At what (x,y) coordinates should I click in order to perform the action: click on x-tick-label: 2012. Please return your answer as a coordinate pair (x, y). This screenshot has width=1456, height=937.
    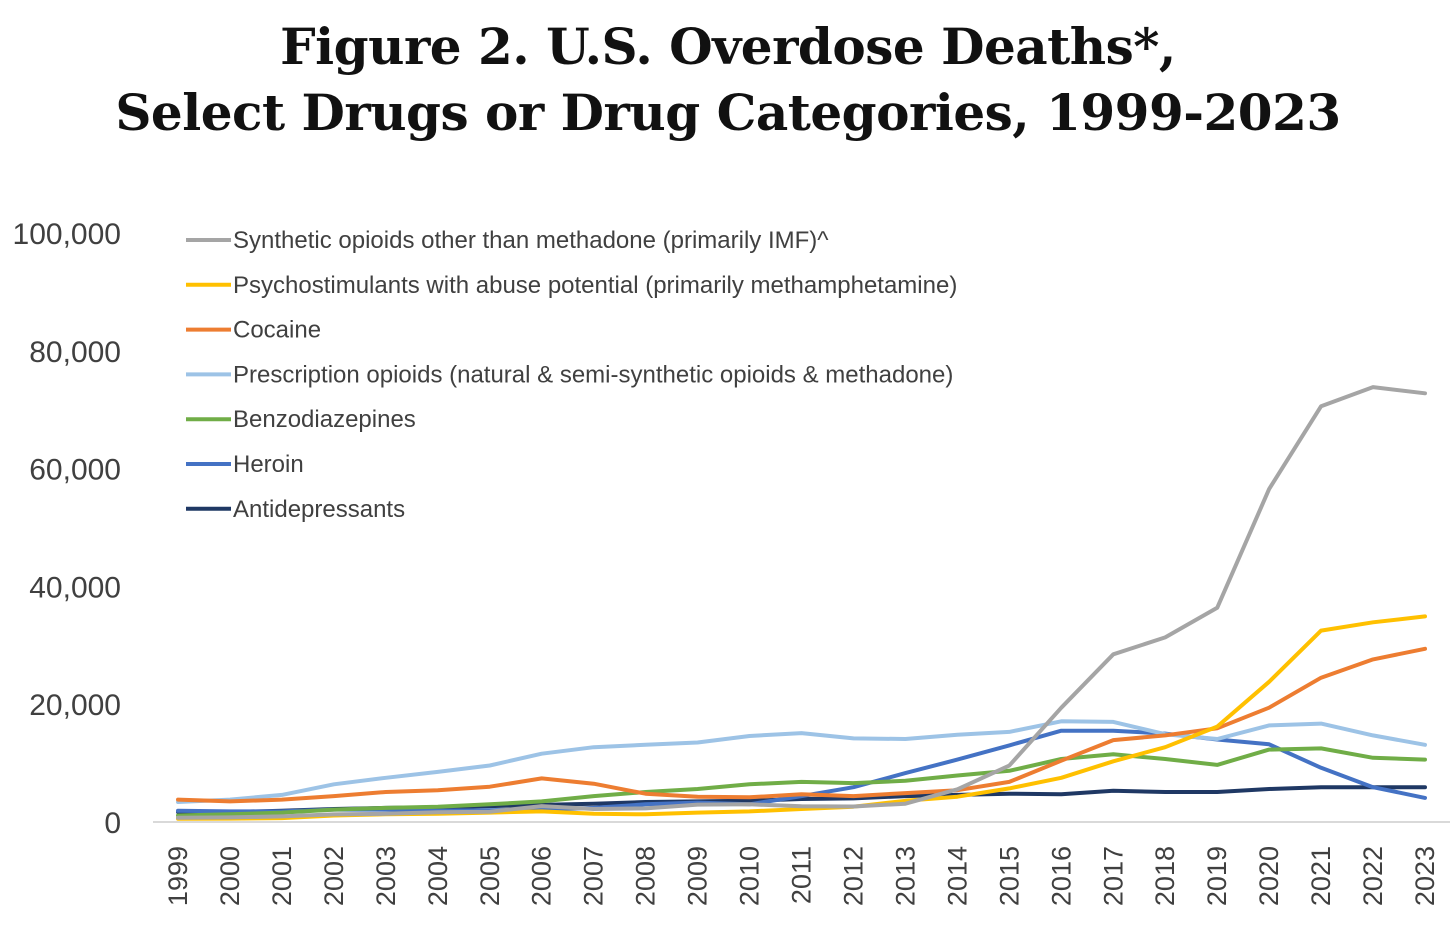
    Looking at the image, I should click on (853, 876).